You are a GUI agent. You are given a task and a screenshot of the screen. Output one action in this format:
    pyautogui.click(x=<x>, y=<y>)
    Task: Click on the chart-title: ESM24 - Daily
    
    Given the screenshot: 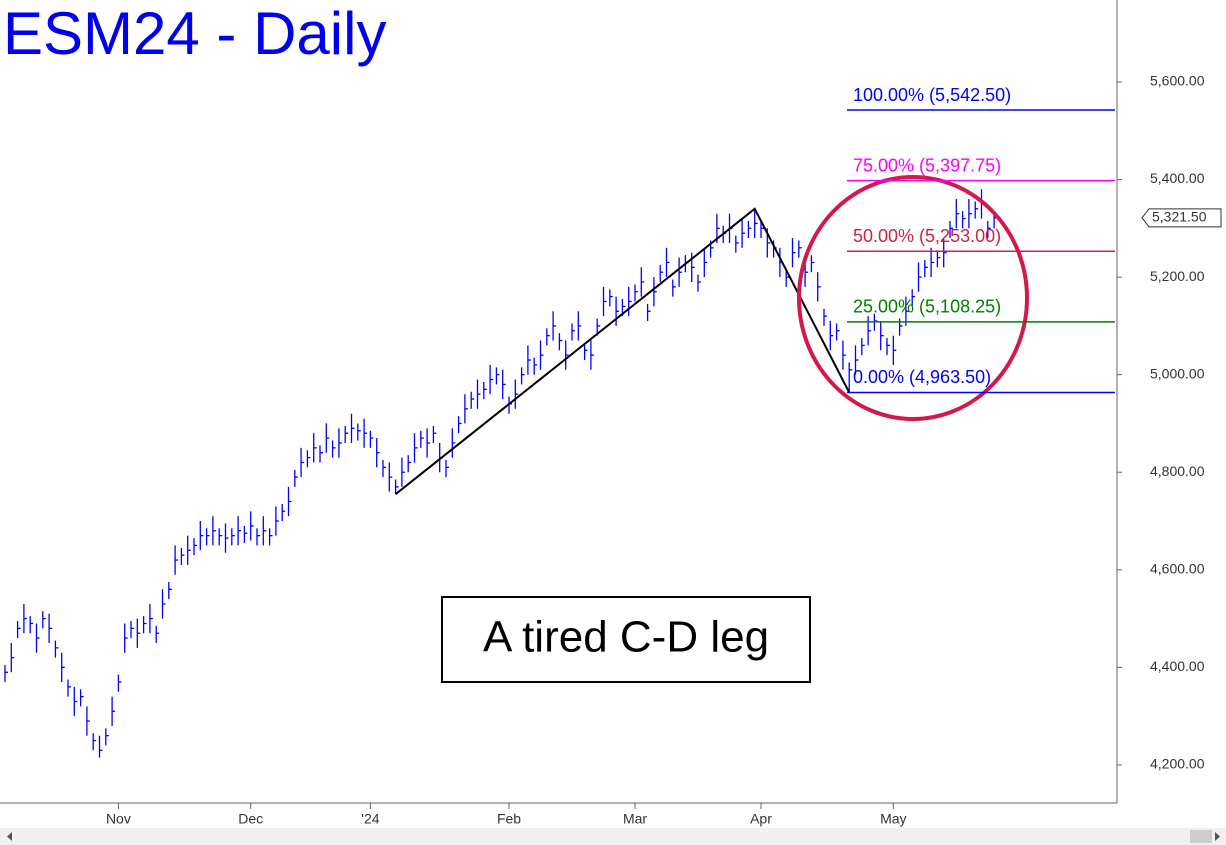 What is the action you would take?
    pyautogui.click(x=194, y=33)
    